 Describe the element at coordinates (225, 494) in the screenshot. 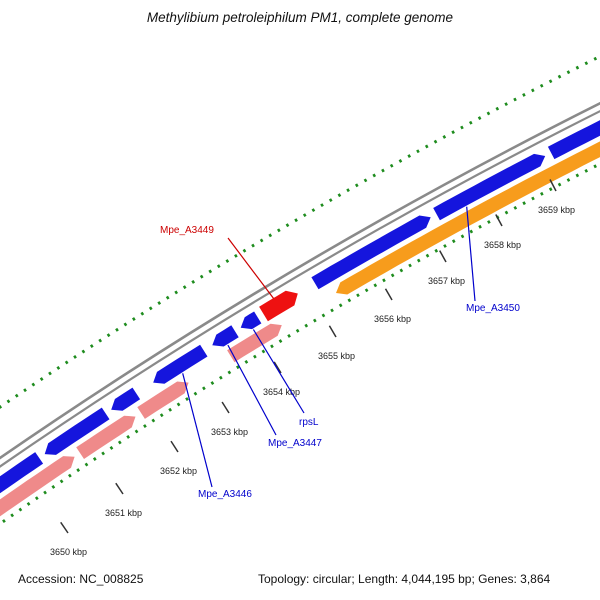

I see `gene-label-text: Mpe_A3446` at that location.